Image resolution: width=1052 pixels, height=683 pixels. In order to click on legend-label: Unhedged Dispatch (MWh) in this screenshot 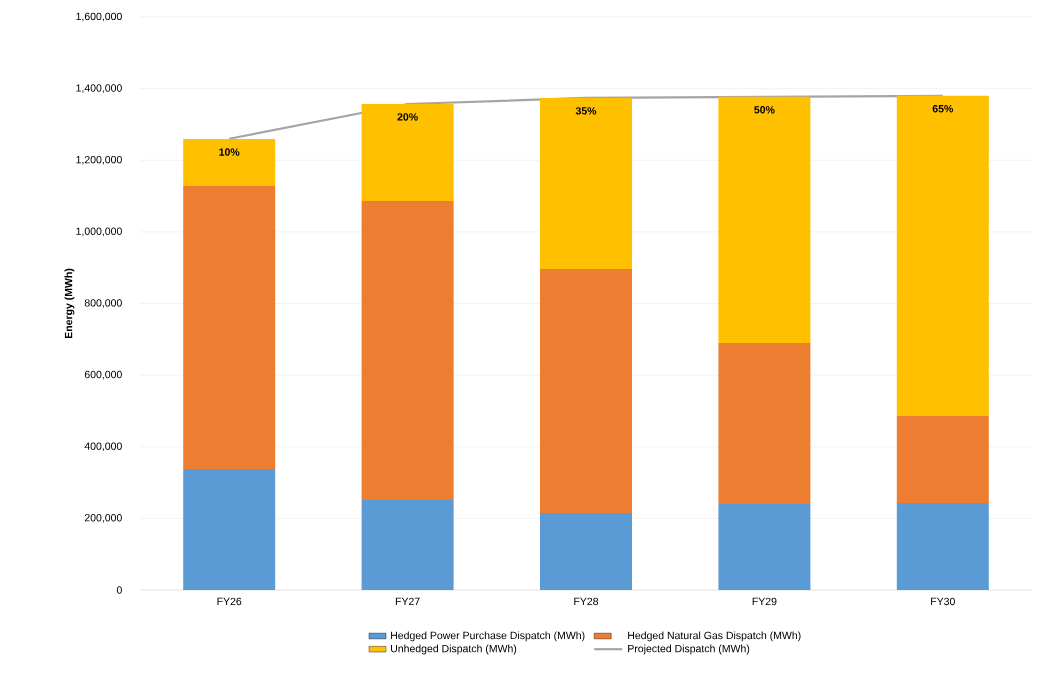, I will do `click(454, 649)`.